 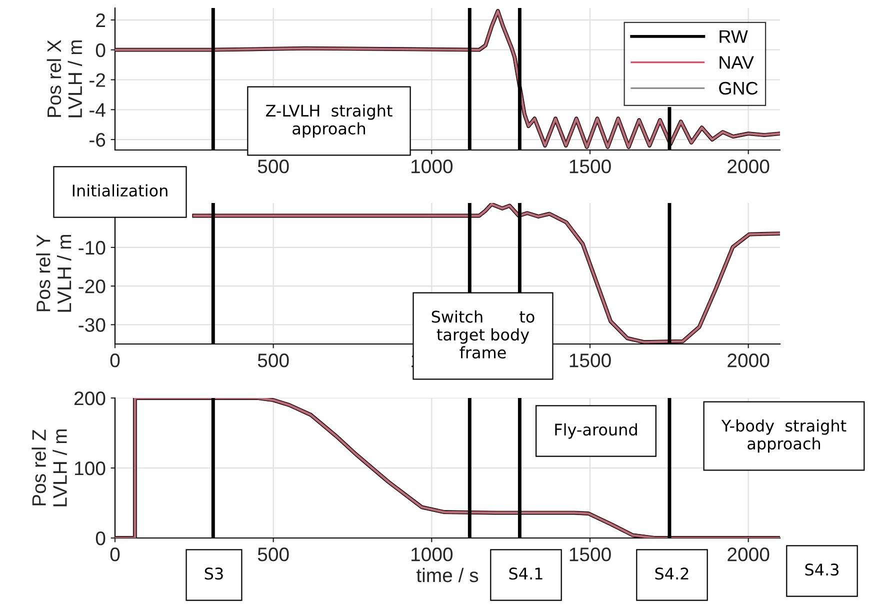 What do you see at coordinates (783, 436) in the screenshot?
I see `annotation: Y-body straight approach` at bounding box center [783, 436].